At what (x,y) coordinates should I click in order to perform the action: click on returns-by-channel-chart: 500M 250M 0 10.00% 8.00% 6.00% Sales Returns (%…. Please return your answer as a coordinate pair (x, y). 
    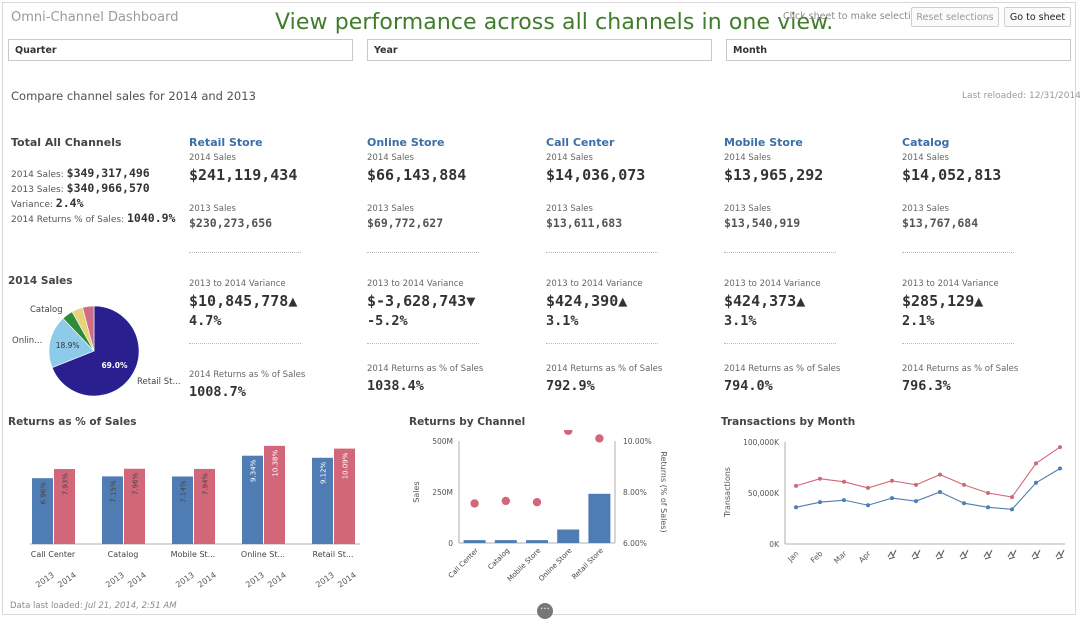
    Looking at the image, I should click on (542, 510).